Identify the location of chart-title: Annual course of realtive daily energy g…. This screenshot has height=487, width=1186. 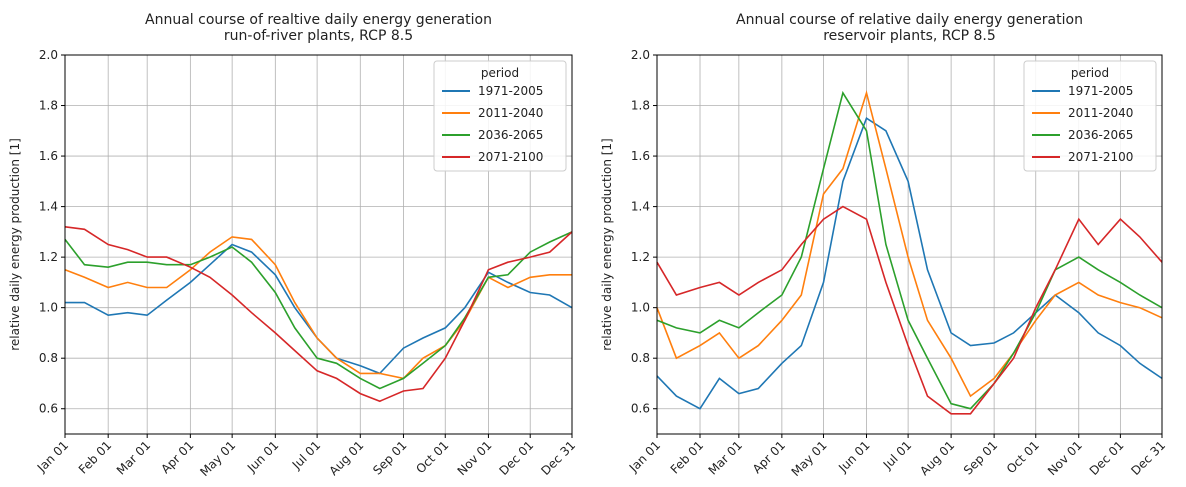
(318, 20).